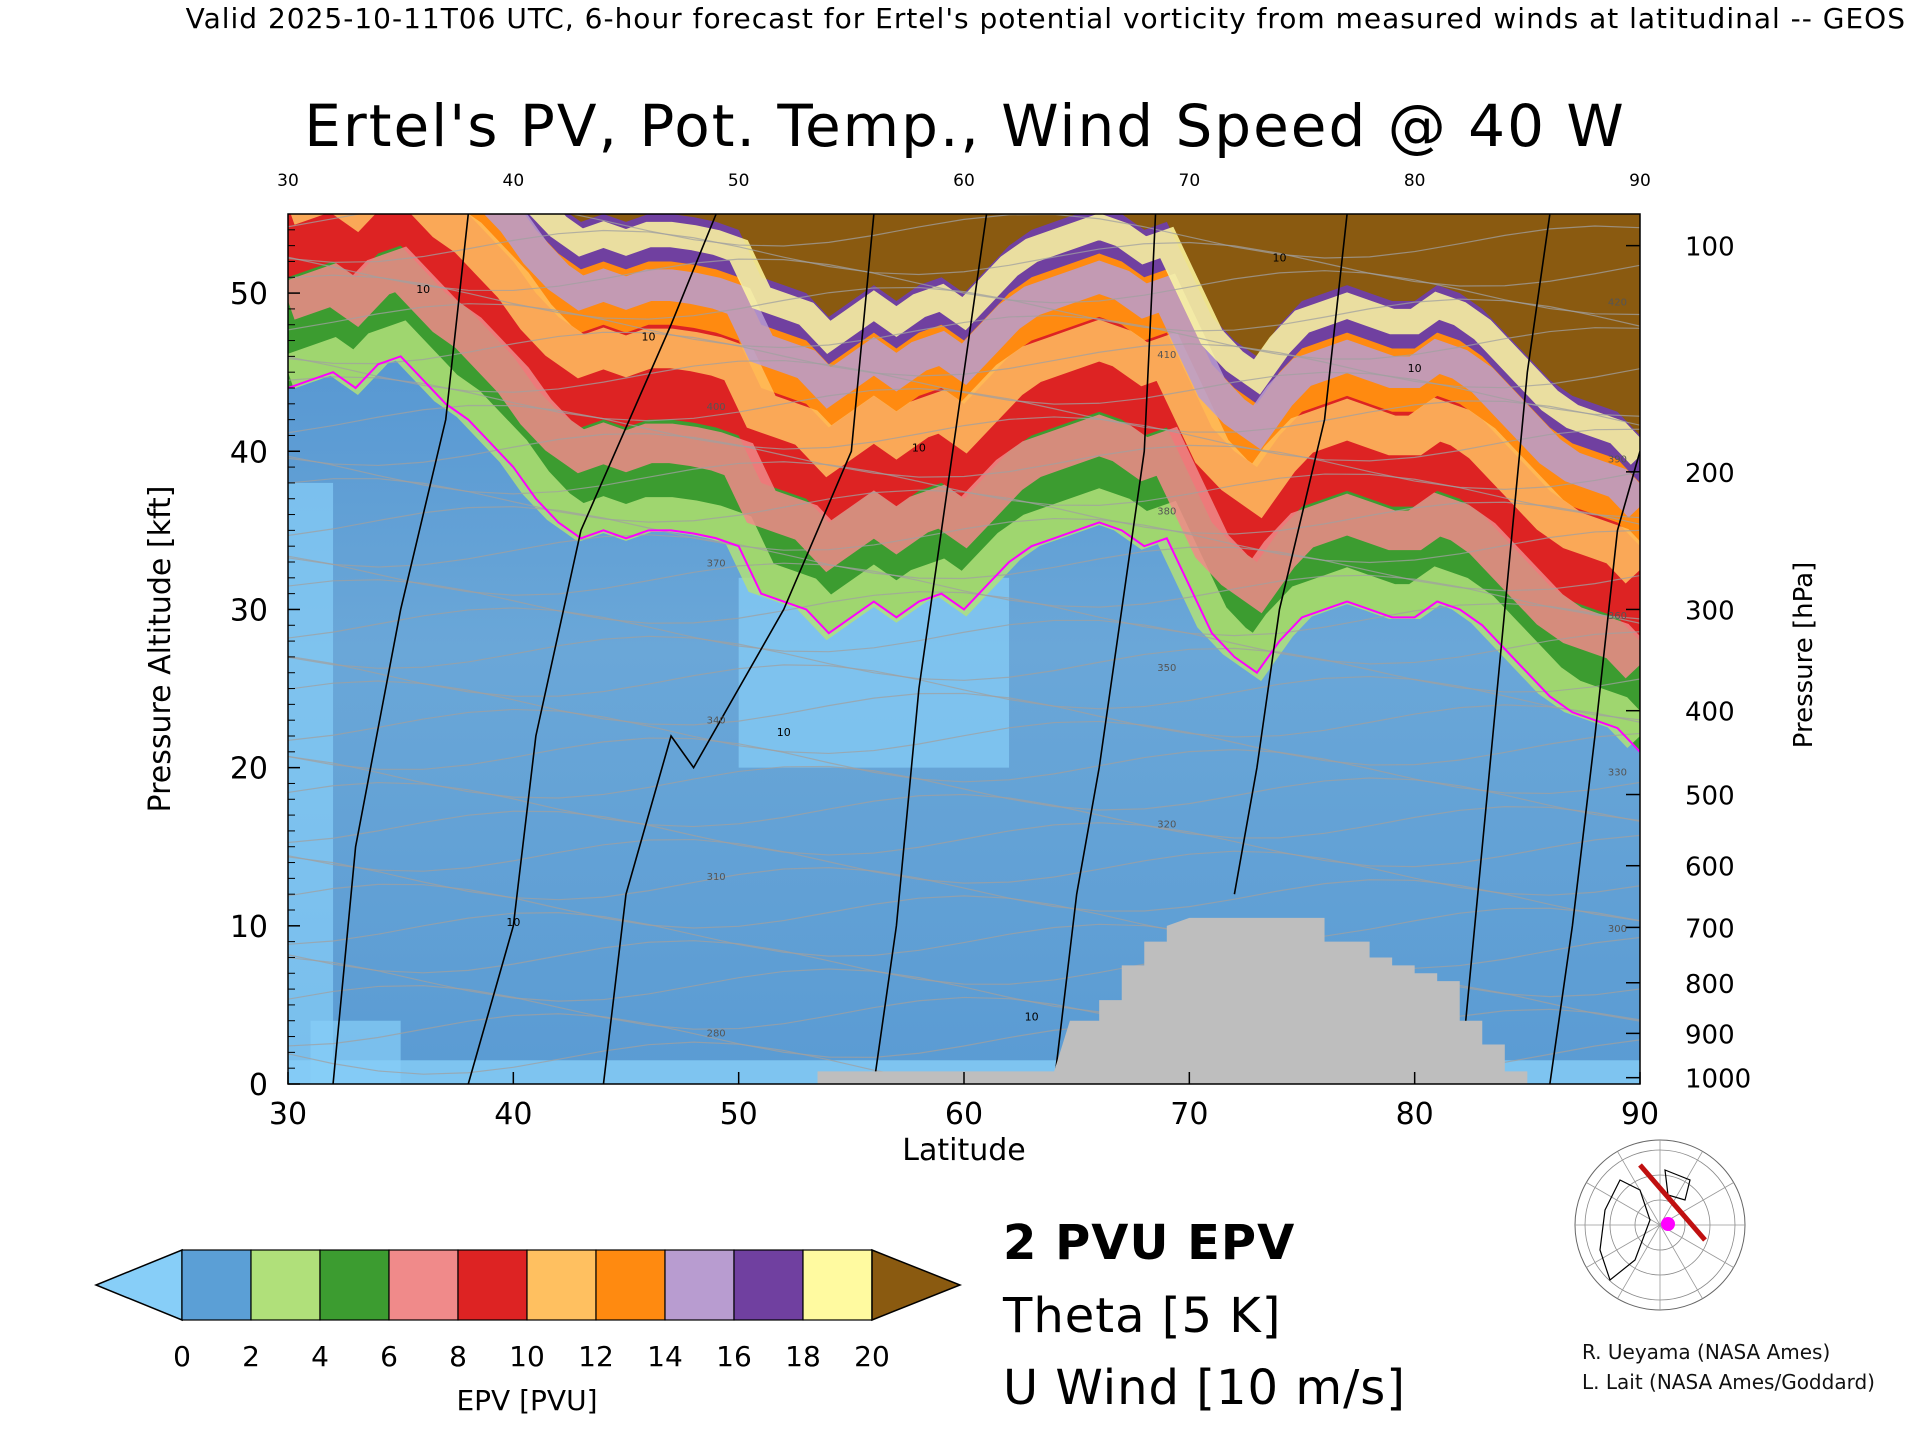 This screenshot has width=1920, height=1440. Describe the element at coordinates (514, 181) in the screenshot. I see `top-x-tick-label: 40` at that location.